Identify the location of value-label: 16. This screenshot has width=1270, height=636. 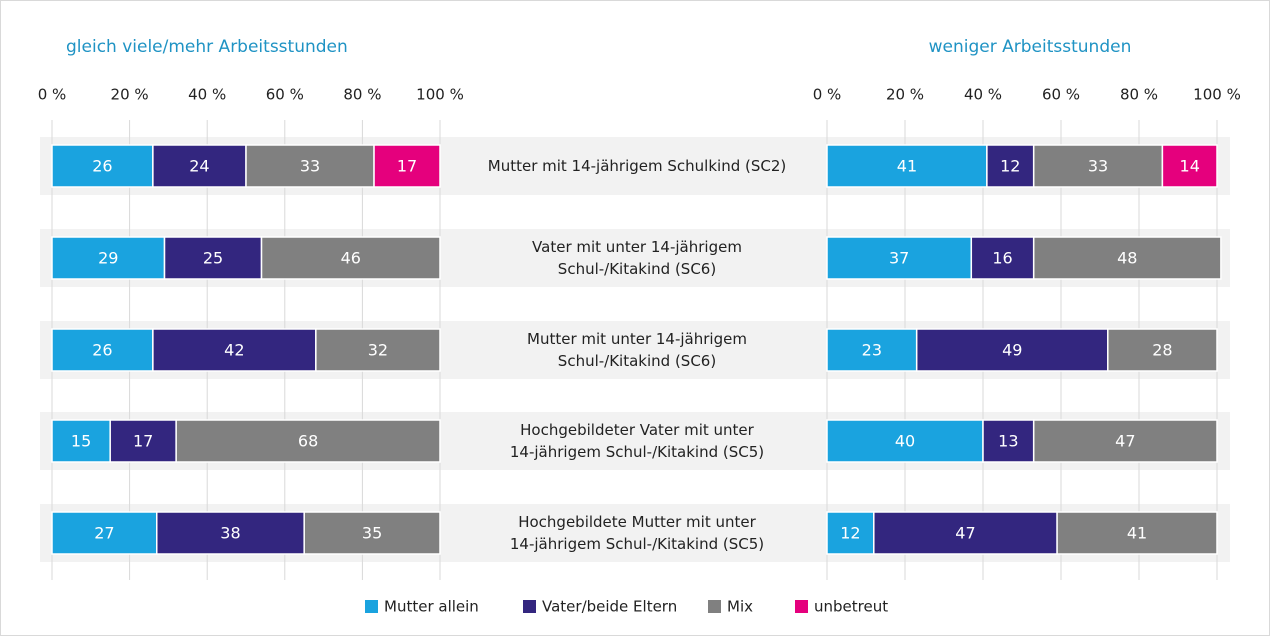
(1002, 258).